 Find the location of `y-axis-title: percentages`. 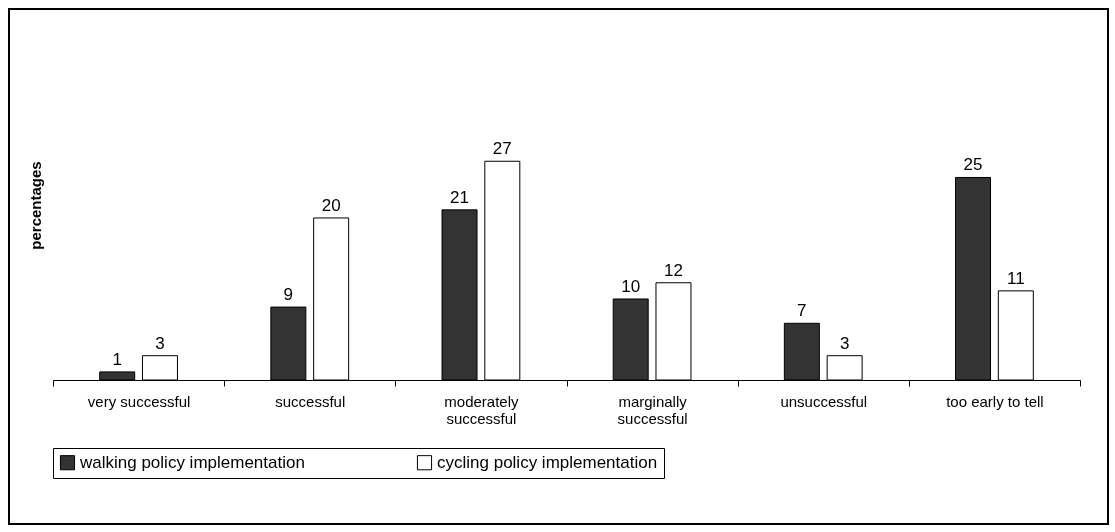

y-axis-title: percentages is located at coordinates (35, 205).